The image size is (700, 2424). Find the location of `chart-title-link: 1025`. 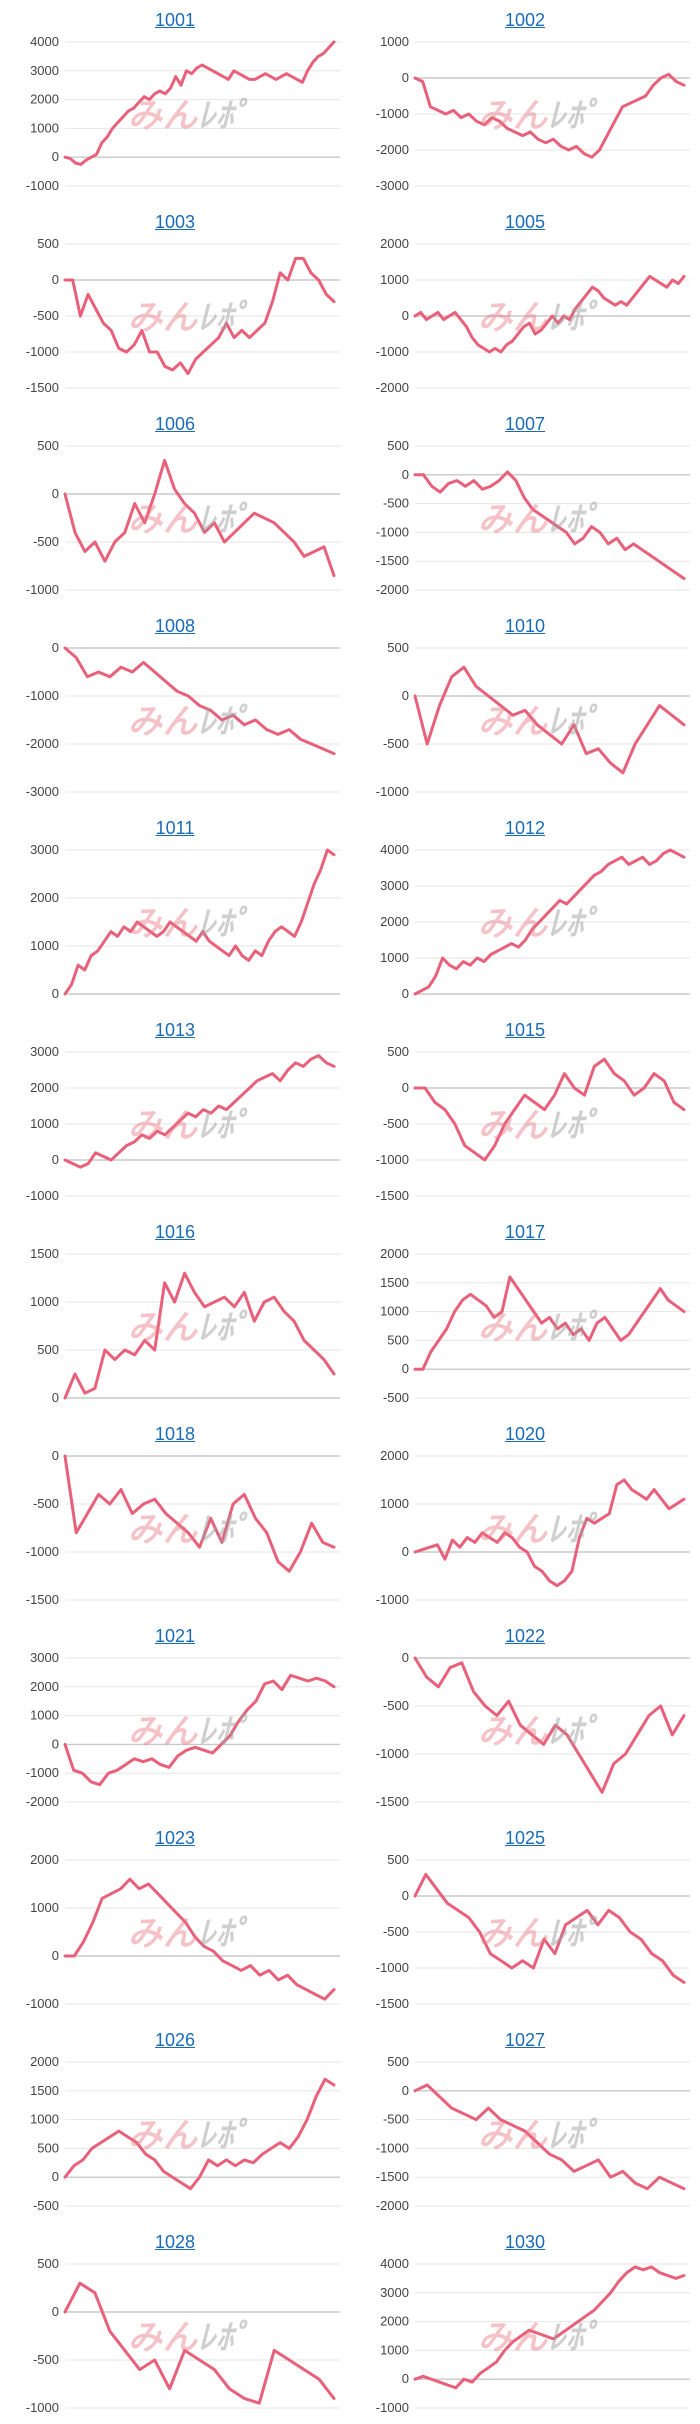

chart-title-link: 1025 is located at coordinates (525, 1838).